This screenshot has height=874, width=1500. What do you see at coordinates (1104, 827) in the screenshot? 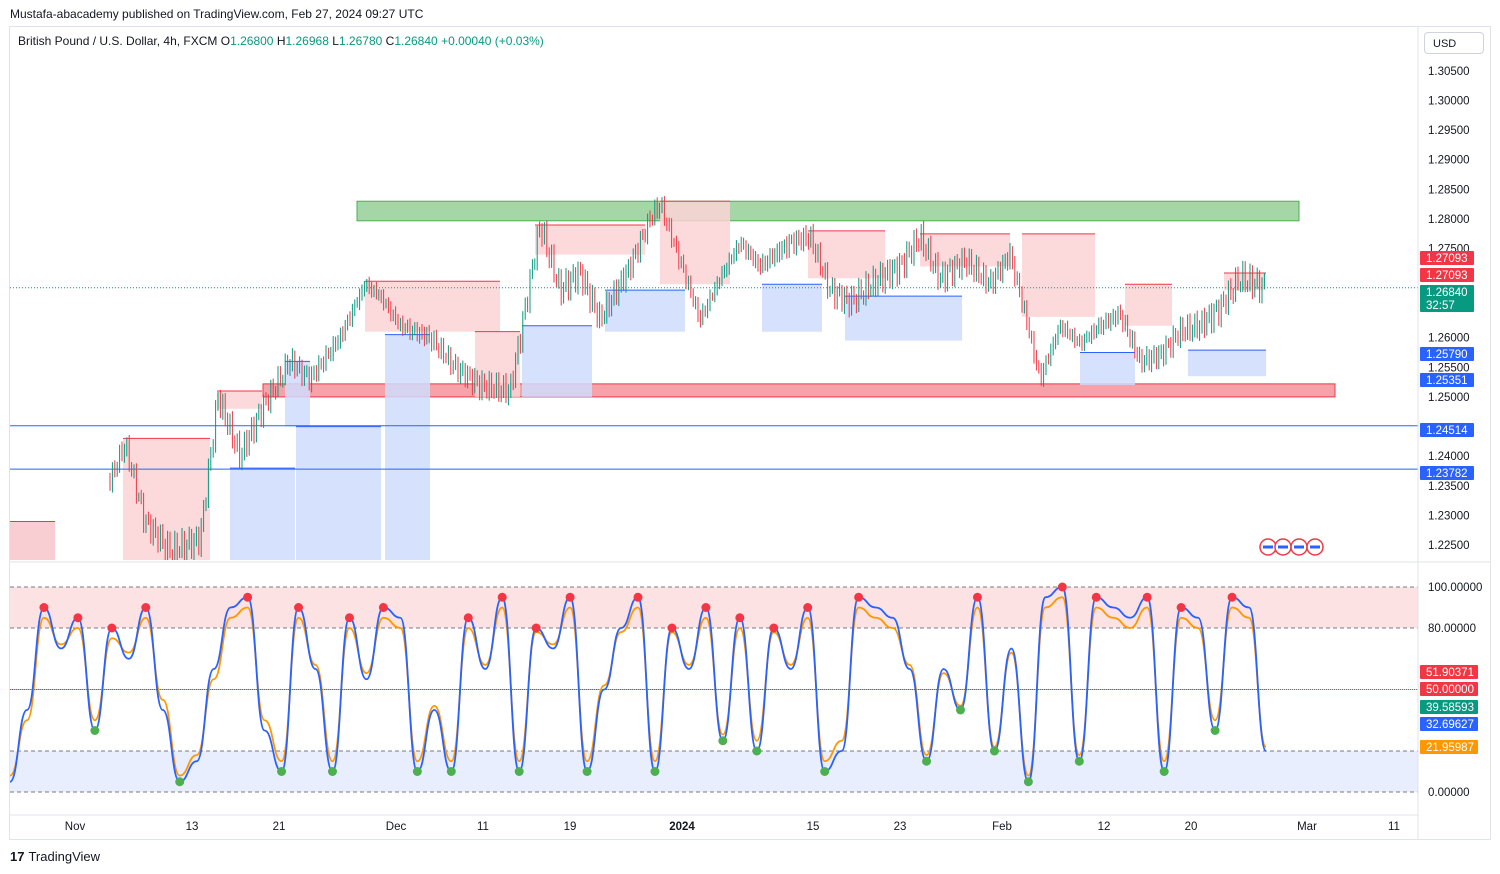
I see `time-tick-label: 12` at bounding box center [1104, 827].